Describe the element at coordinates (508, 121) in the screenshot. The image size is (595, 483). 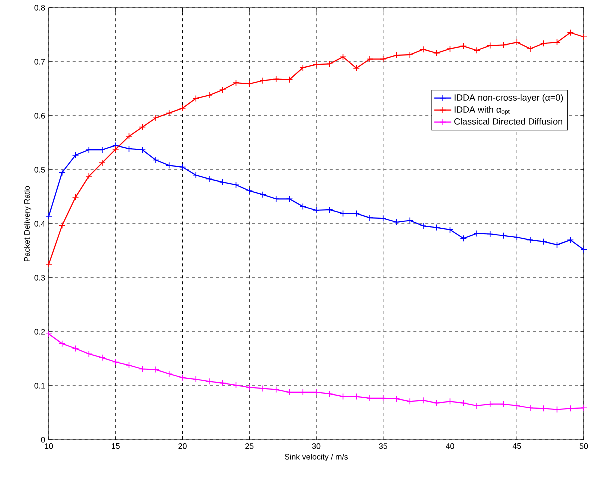
I see `legend-label: Classical Directed Diffusion` at that location.